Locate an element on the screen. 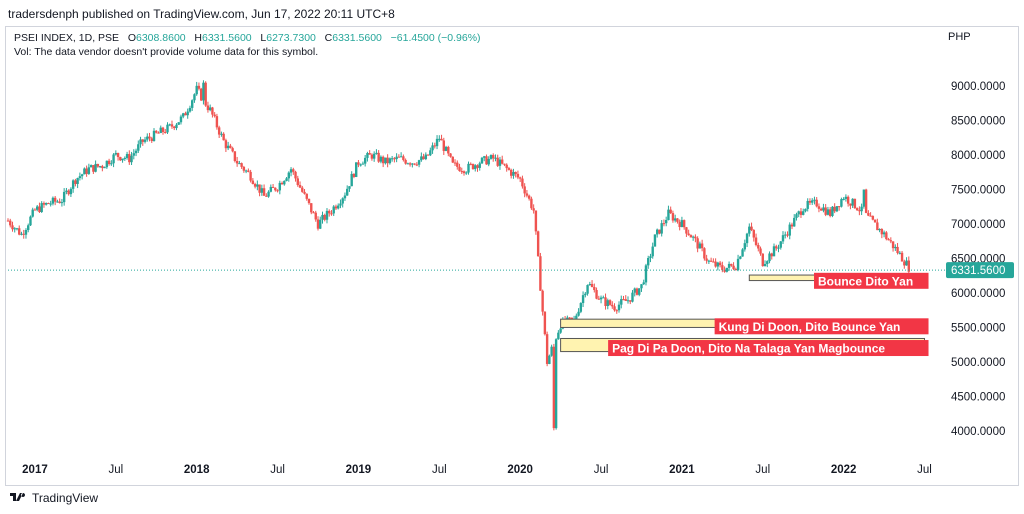 The width and height of the screenshot is (1024, 514). currency-label: PHP is located at coordinates (959, 37).